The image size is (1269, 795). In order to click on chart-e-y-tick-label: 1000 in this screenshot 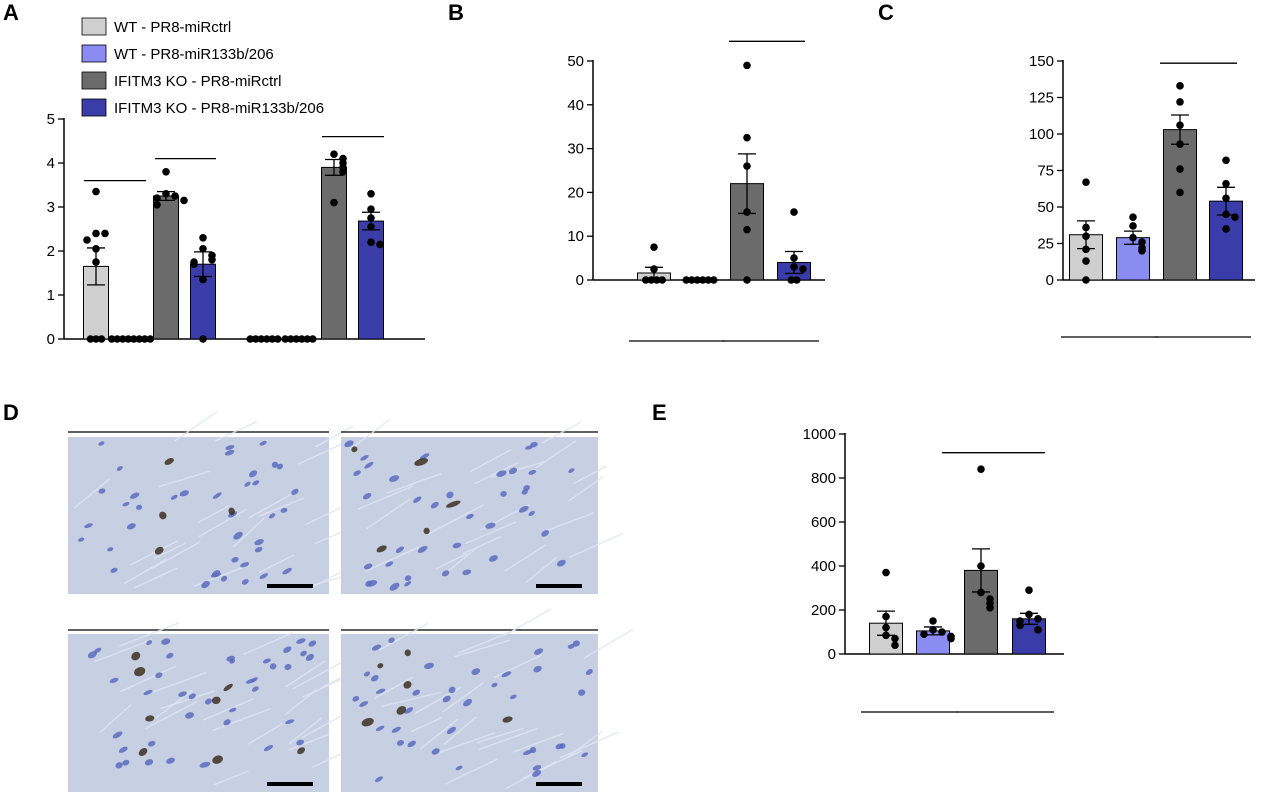, I will do `click(819, 434)`.